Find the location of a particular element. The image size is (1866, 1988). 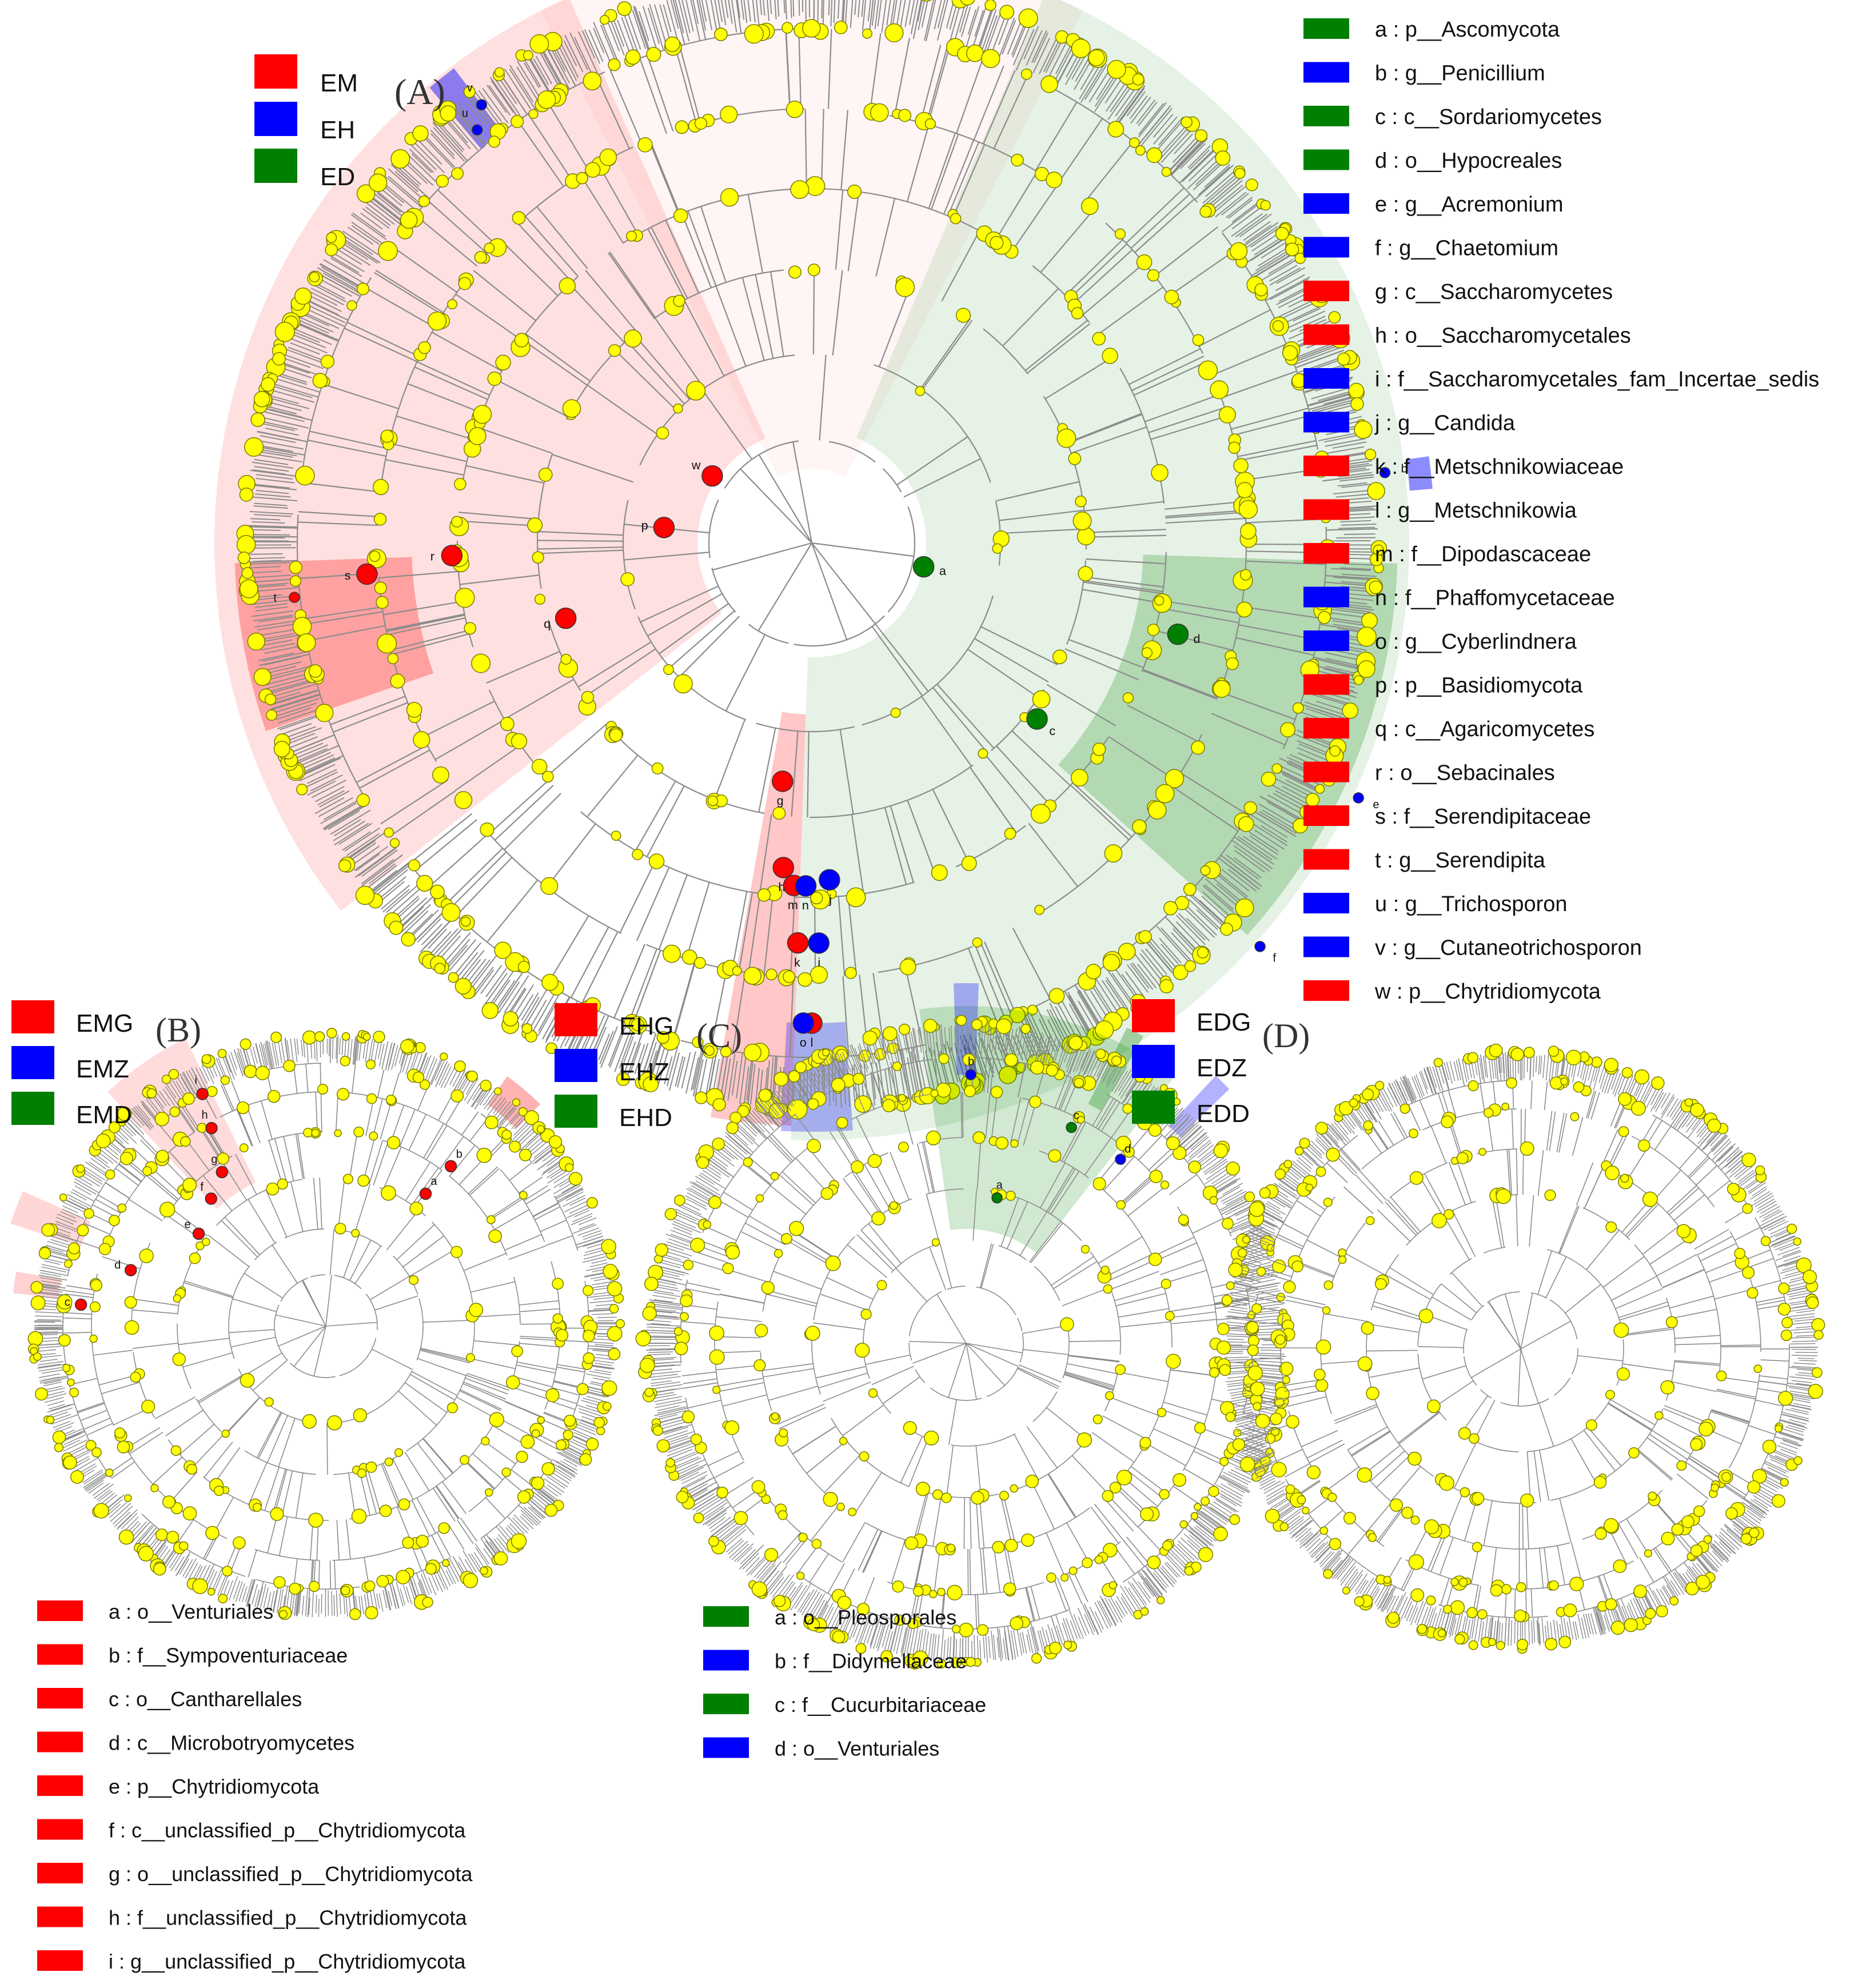

root-spokes is located at coordinates (966, 1347).